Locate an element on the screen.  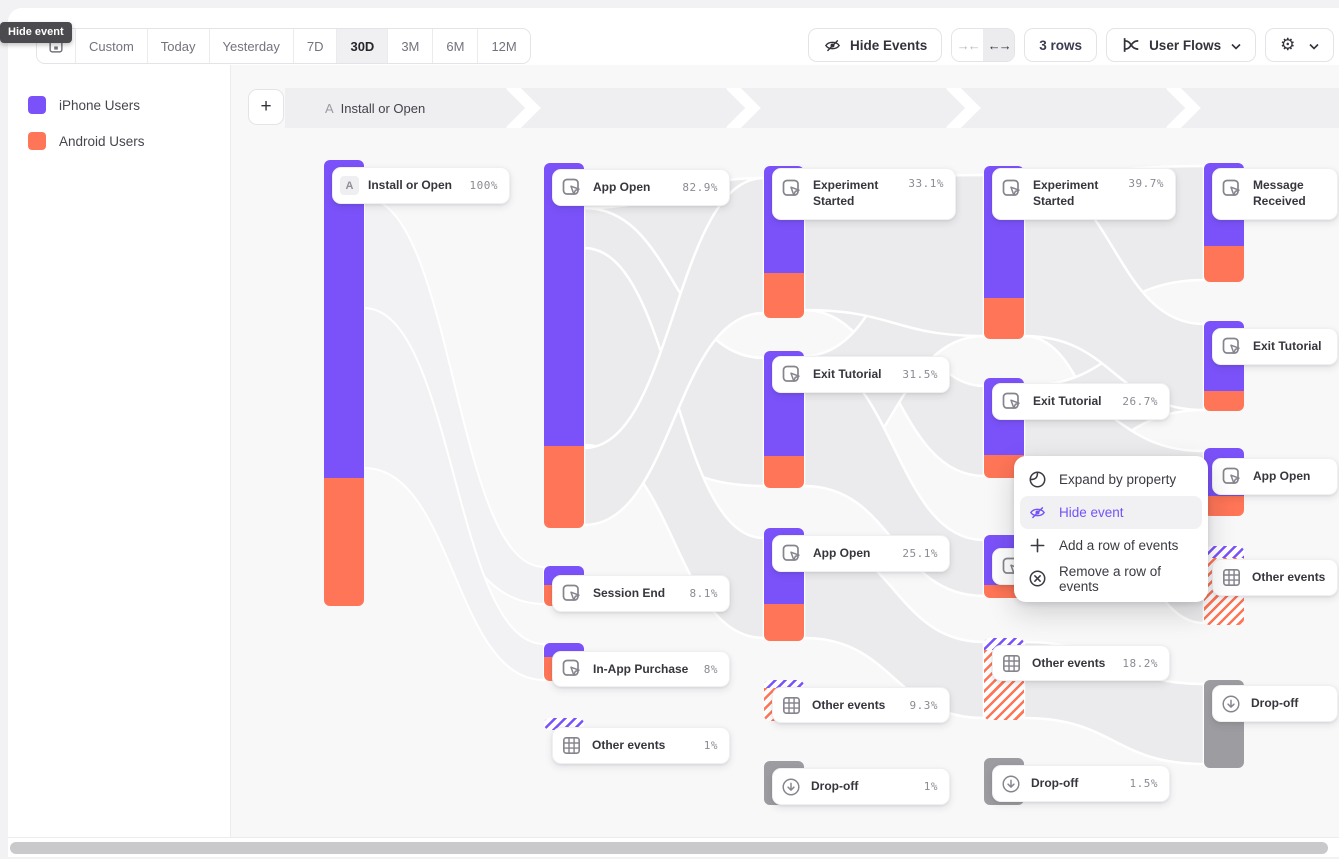
event-card-experiment-started-1: Experiment Started 33.1% is located at coordinates (864, 194).